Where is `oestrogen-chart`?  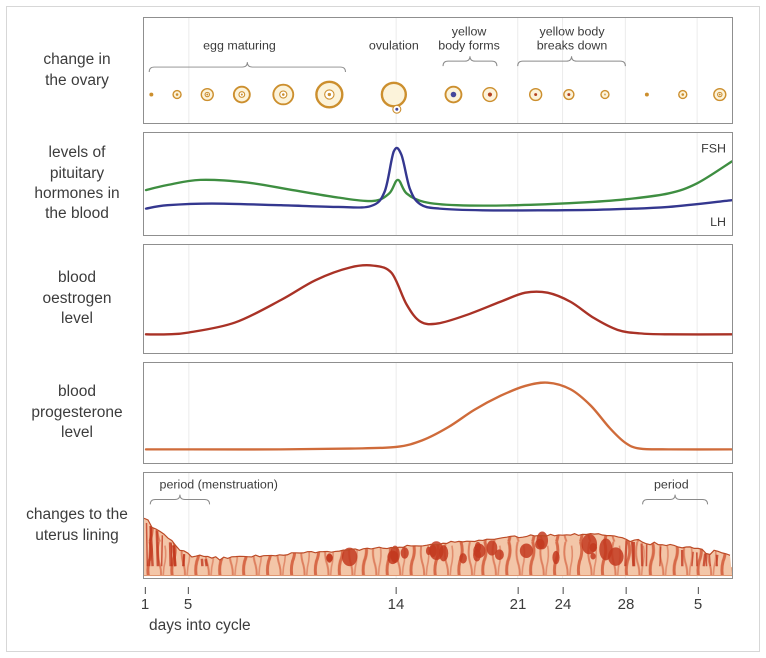 oestrogen-chart is located at coordinates (438, 299).